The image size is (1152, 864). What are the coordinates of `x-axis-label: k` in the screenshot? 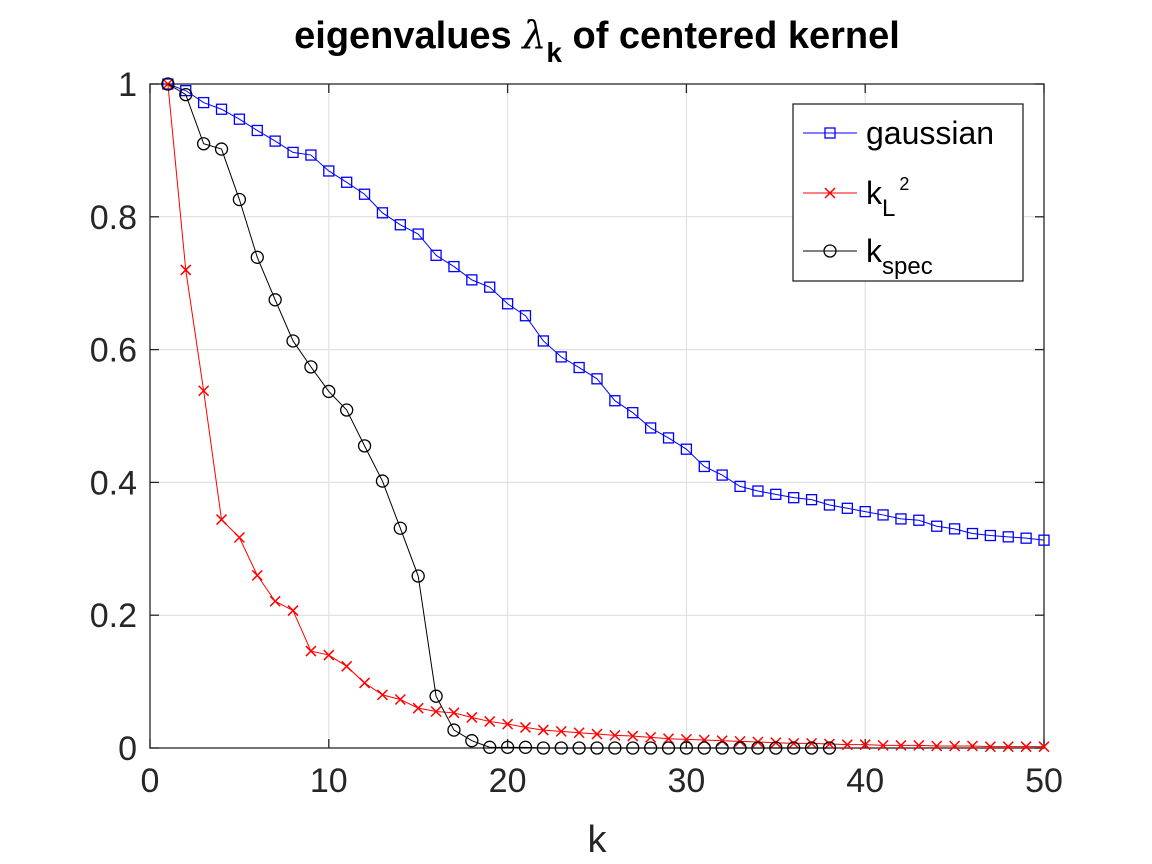 It's located at (598, 840).